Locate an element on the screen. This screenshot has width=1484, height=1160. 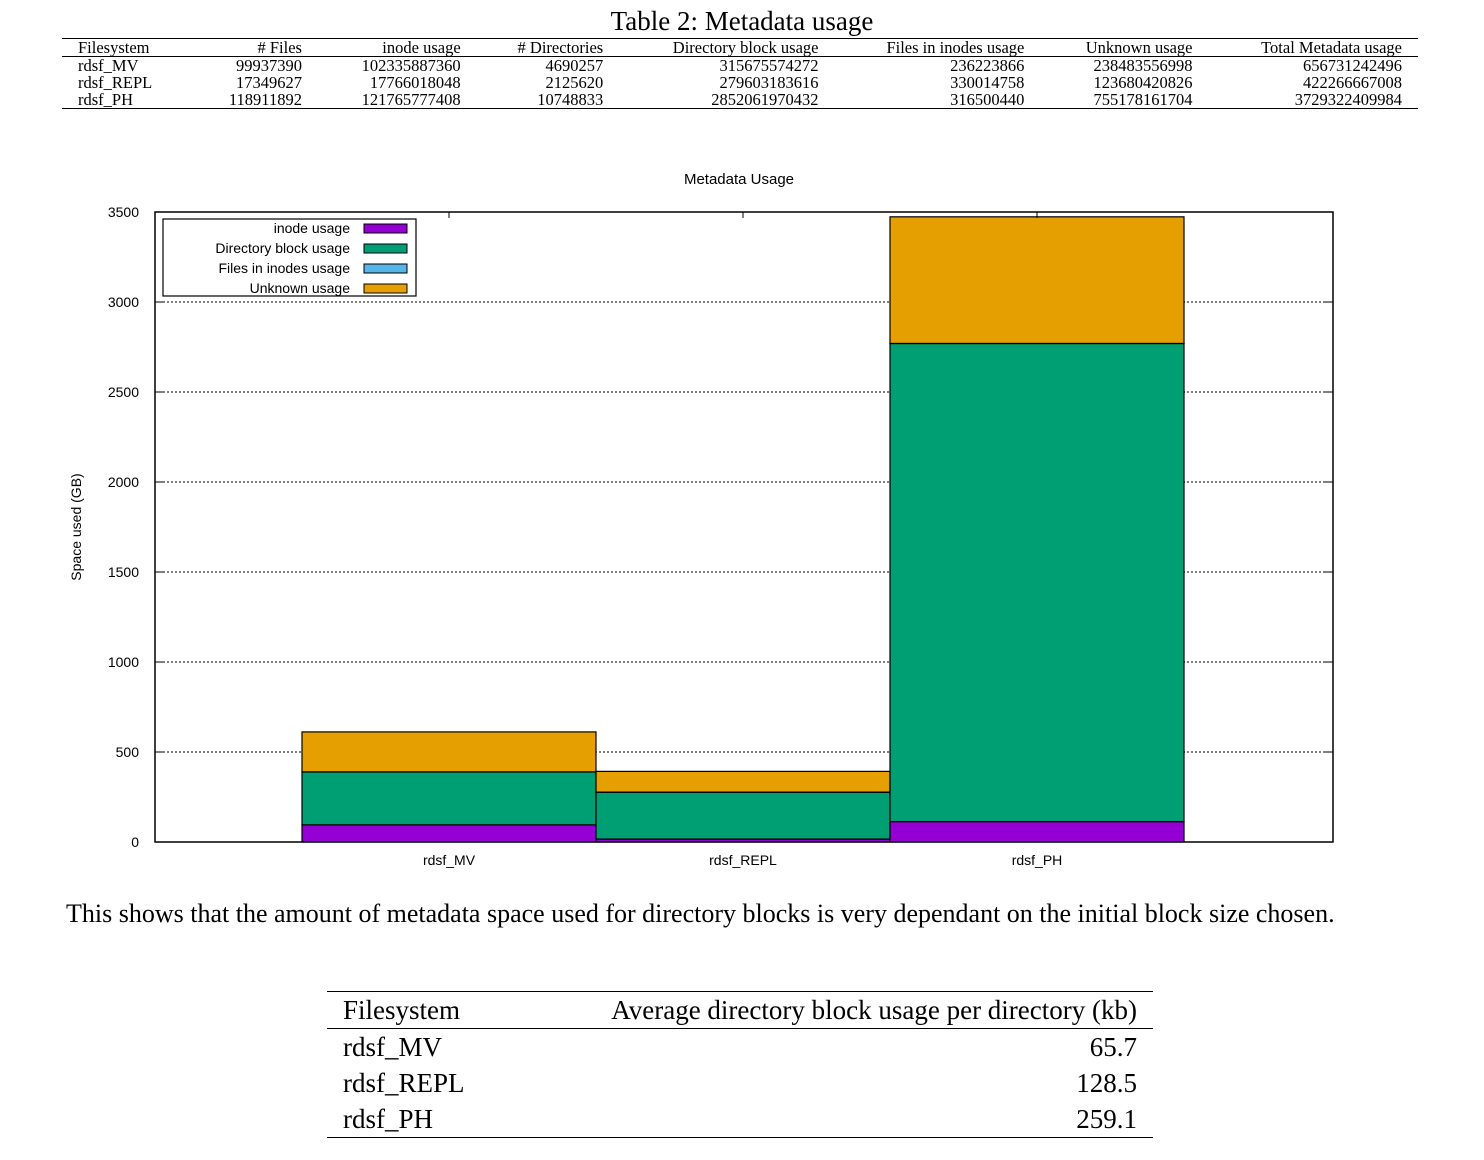
table1-cell: 422266667008 is located at coordinates (1352, 82).